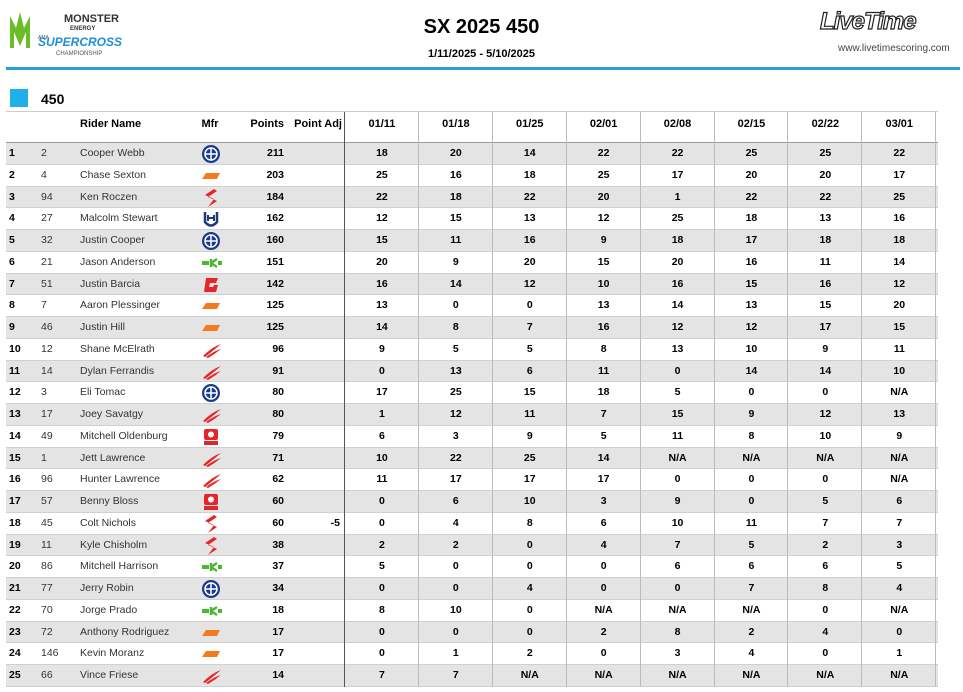 The height and width of the screenshot is (692, 963). I want to click on rider-name: Jerry Robin, so click(107, 588).